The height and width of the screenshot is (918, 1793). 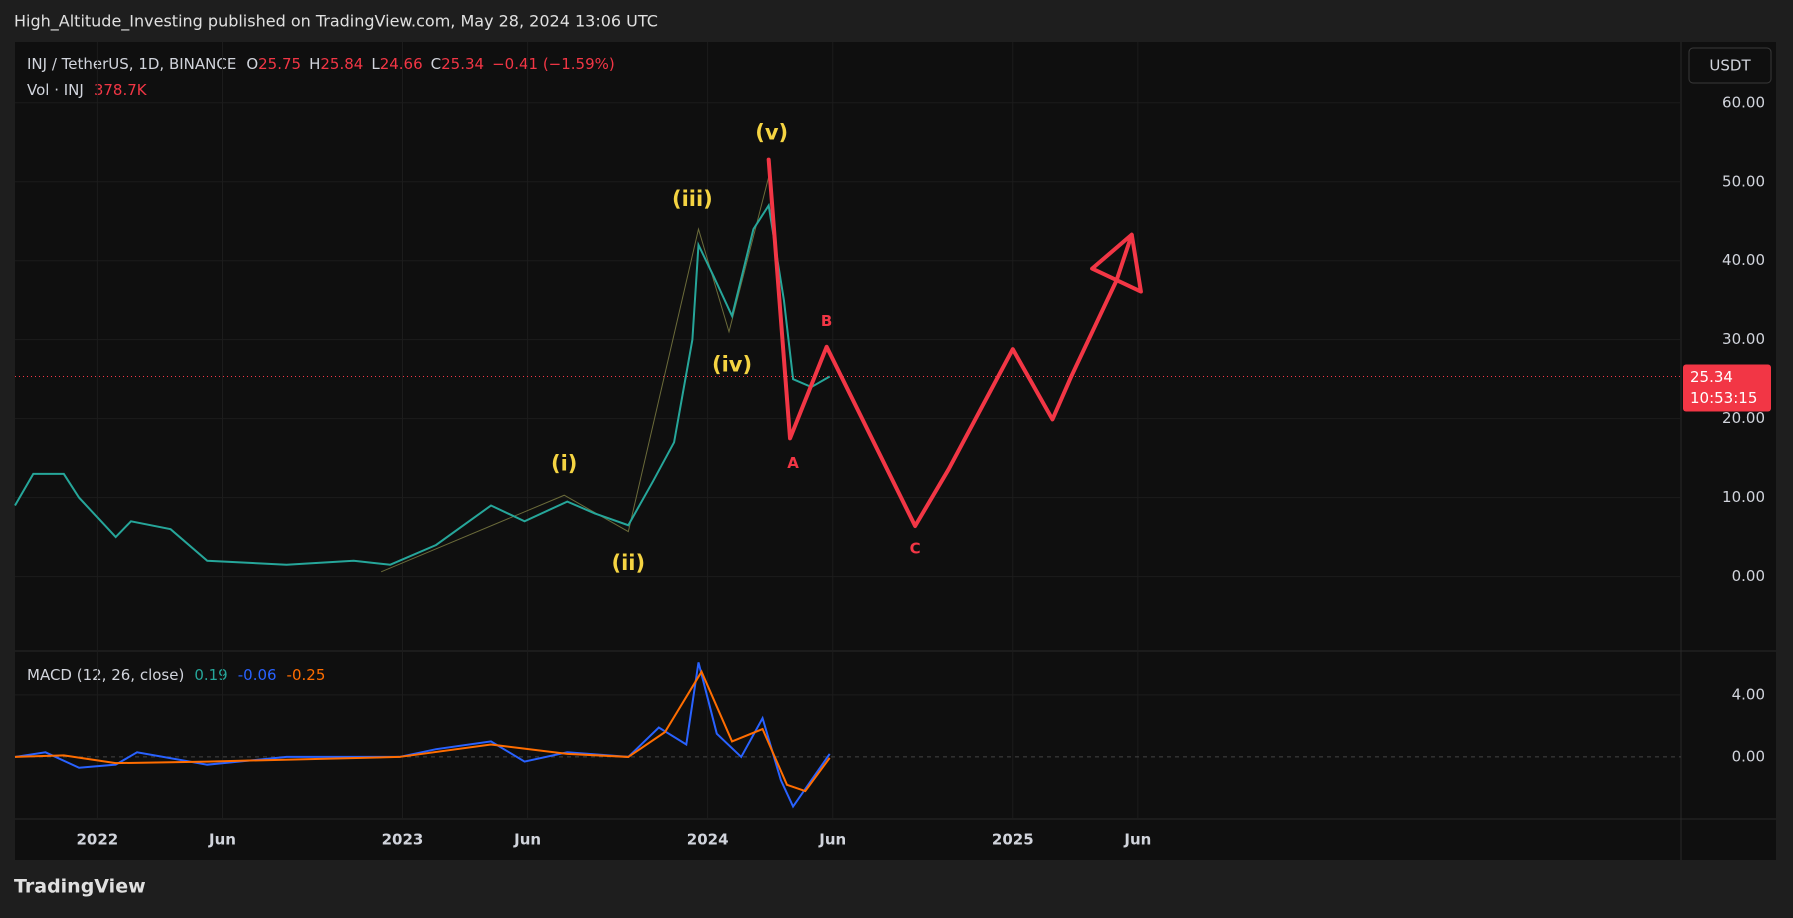 What do you see at coordinates (279, 64) in the screenshot?
I see `o-value: 25.75` at bounding box center [279, 64].